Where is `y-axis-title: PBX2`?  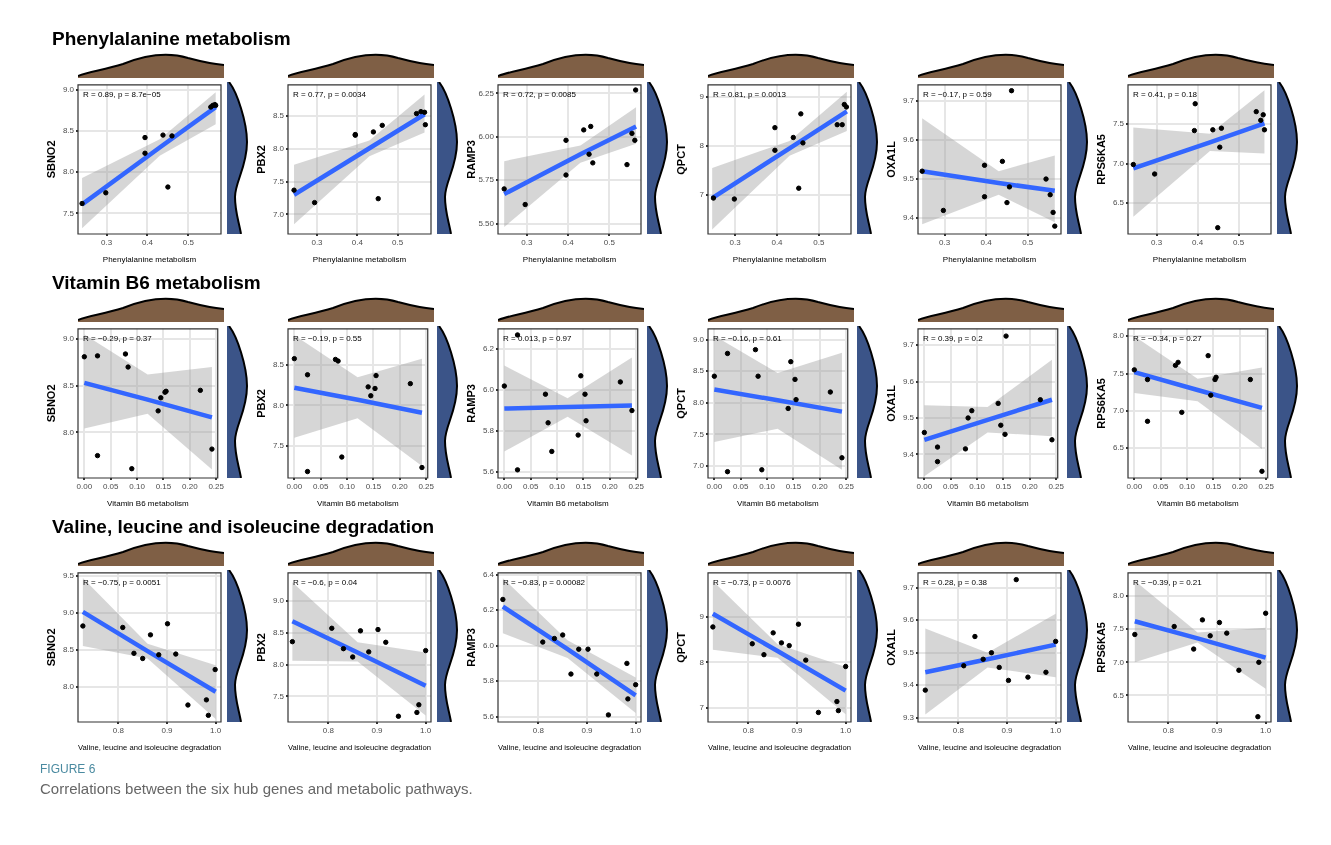 y-axis-title: PBX2 is located at coordinates (260, 403).